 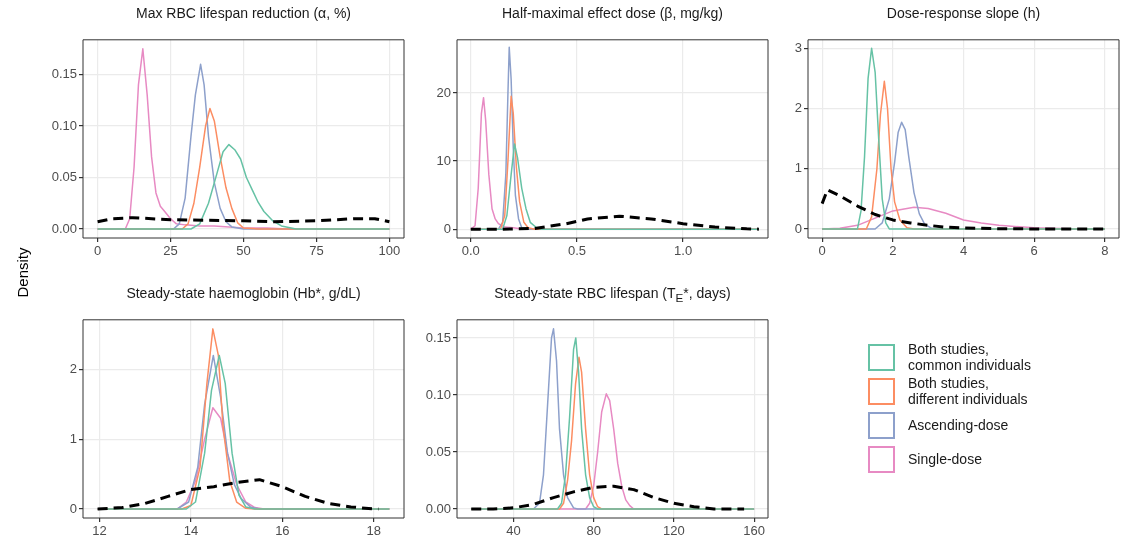 What do you see at coordinates (22, 272) in the screenshot?
I see `y-axis-title: Density` at bounding box center [22, 272].